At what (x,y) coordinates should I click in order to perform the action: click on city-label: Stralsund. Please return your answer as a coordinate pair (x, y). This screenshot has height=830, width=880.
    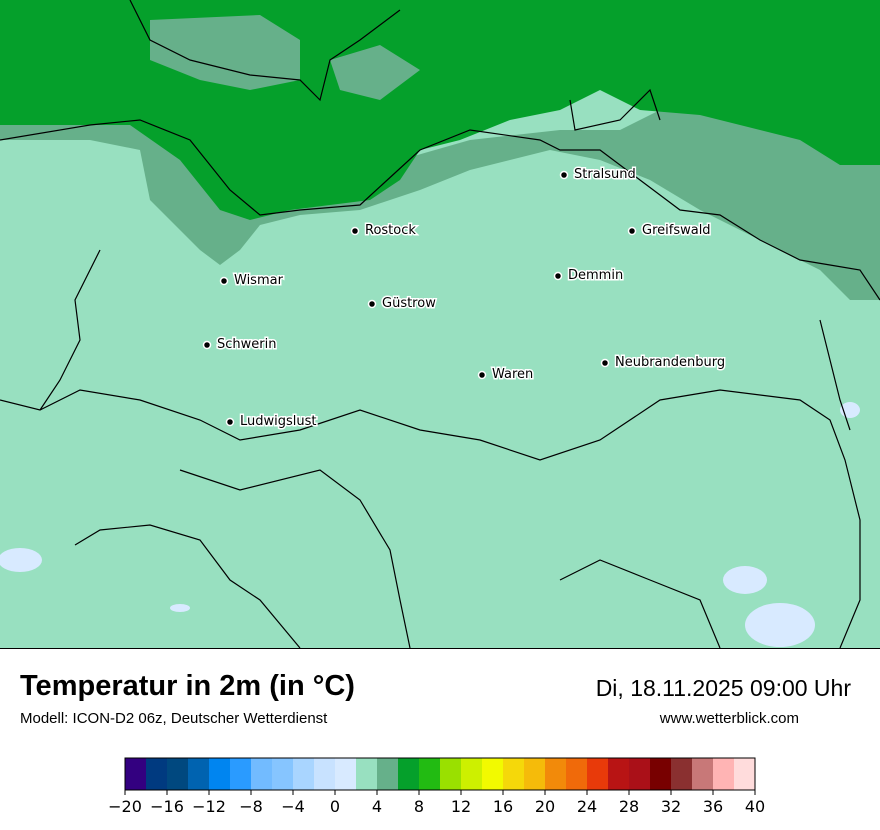
    Looking at the image, I should click on (605, 174).